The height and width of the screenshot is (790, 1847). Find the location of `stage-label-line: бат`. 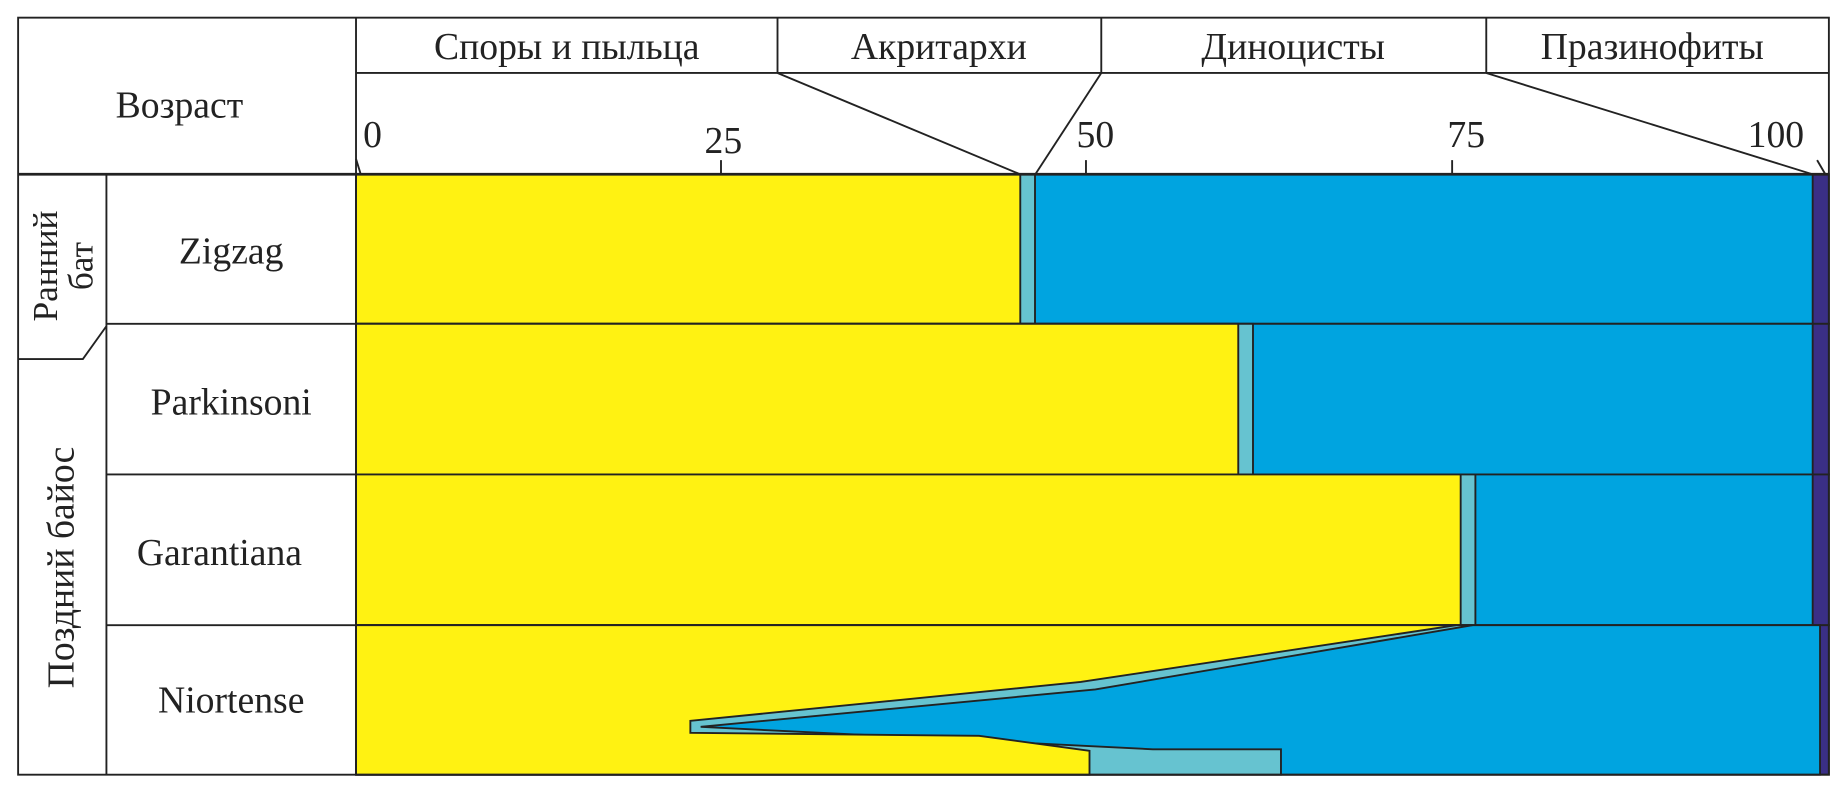

stage-label-line: бат is located at coordinates (80, 266).